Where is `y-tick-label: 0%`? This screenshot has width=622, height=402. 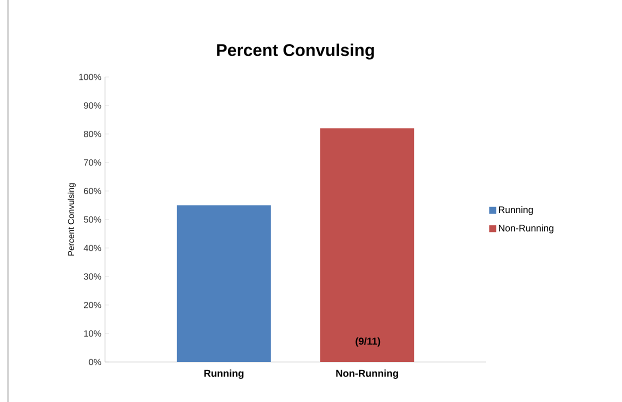
y-tick-label: 0% is located at coordinates (95, 362).